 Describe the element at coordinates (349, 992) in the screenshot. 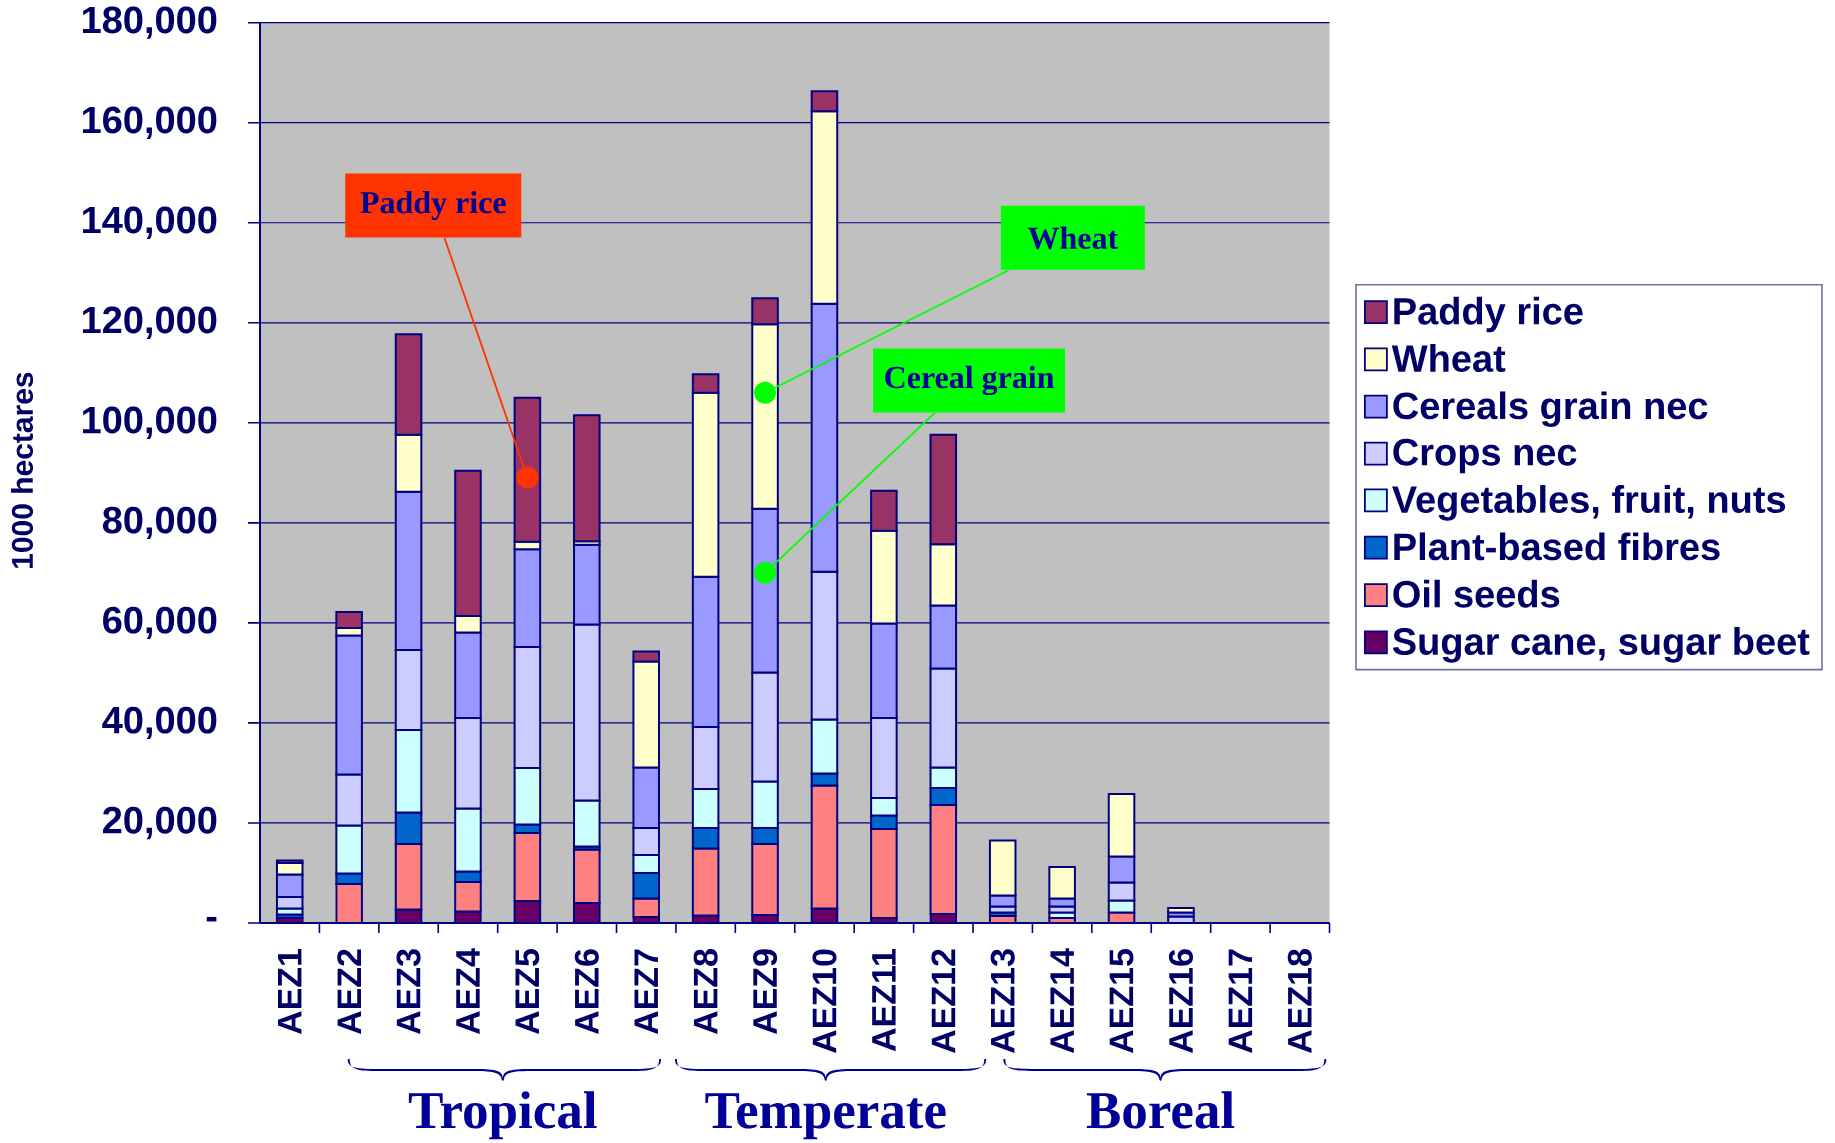

I see `x-tick-label: AEZ2` at that location.